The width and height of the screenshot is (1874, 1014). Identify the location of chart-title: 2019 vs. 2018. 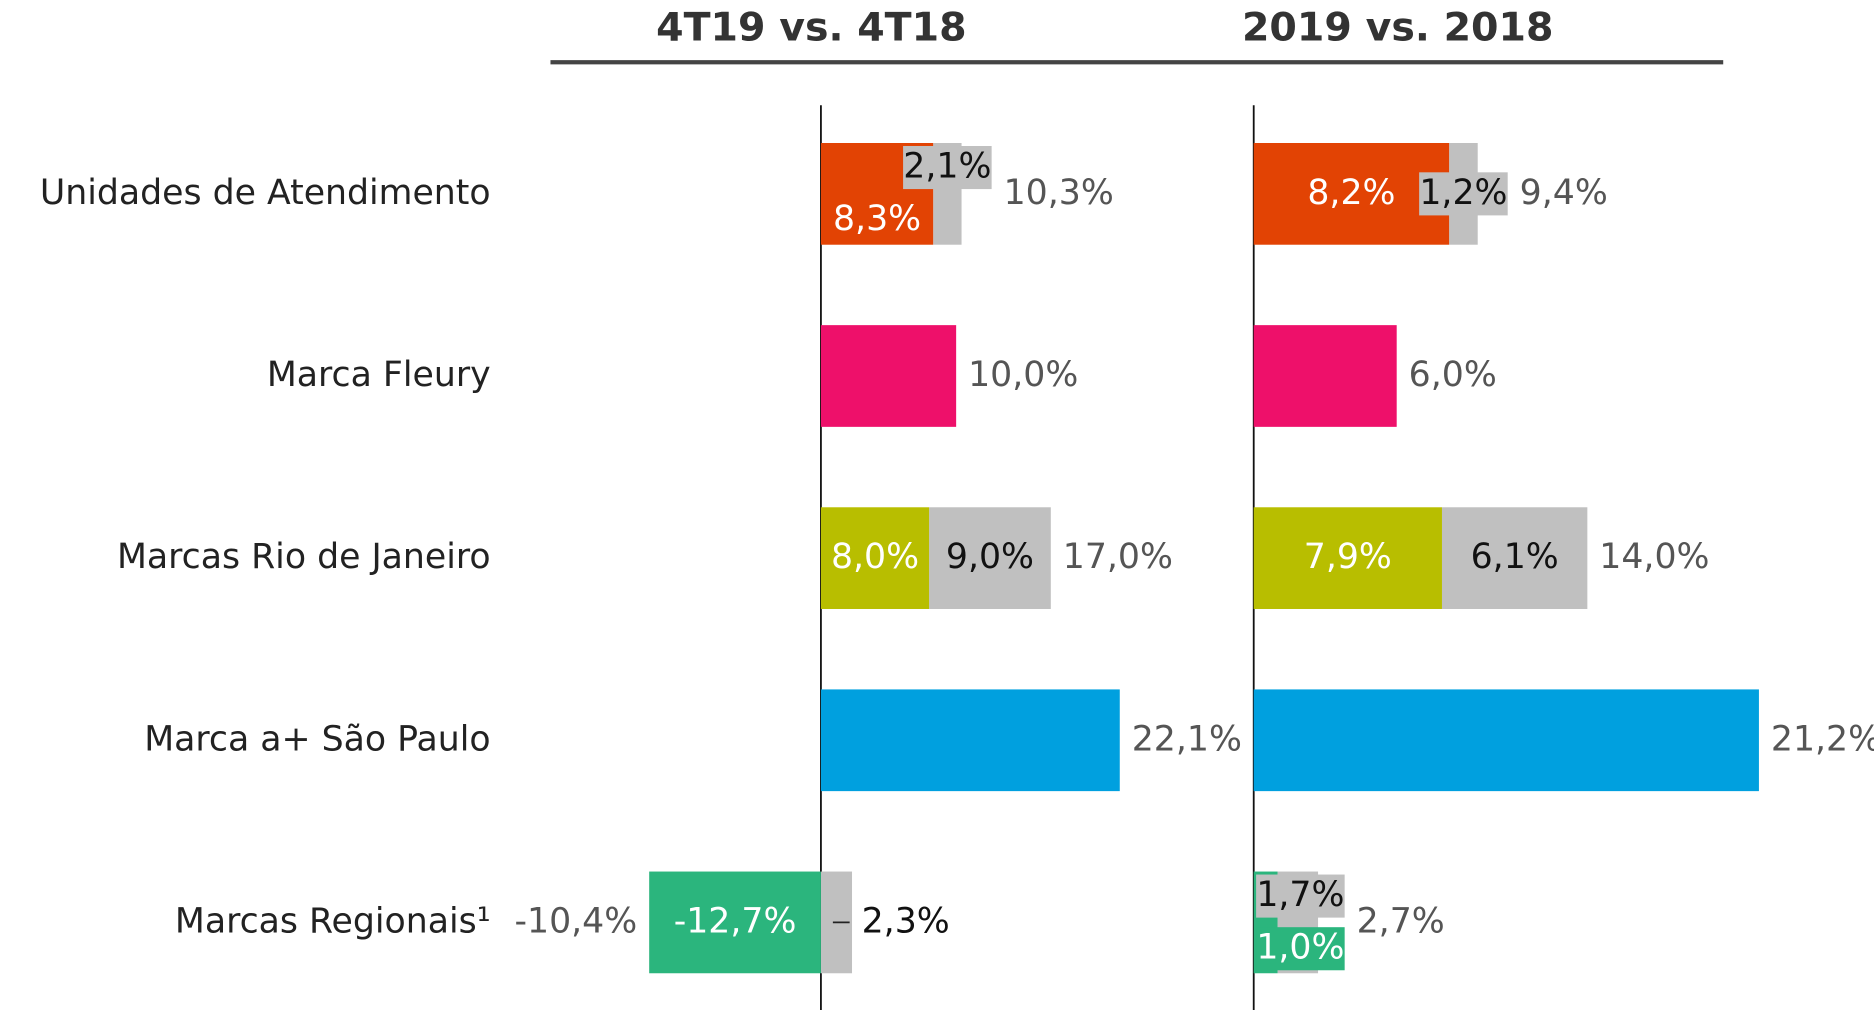
(1398, 27).